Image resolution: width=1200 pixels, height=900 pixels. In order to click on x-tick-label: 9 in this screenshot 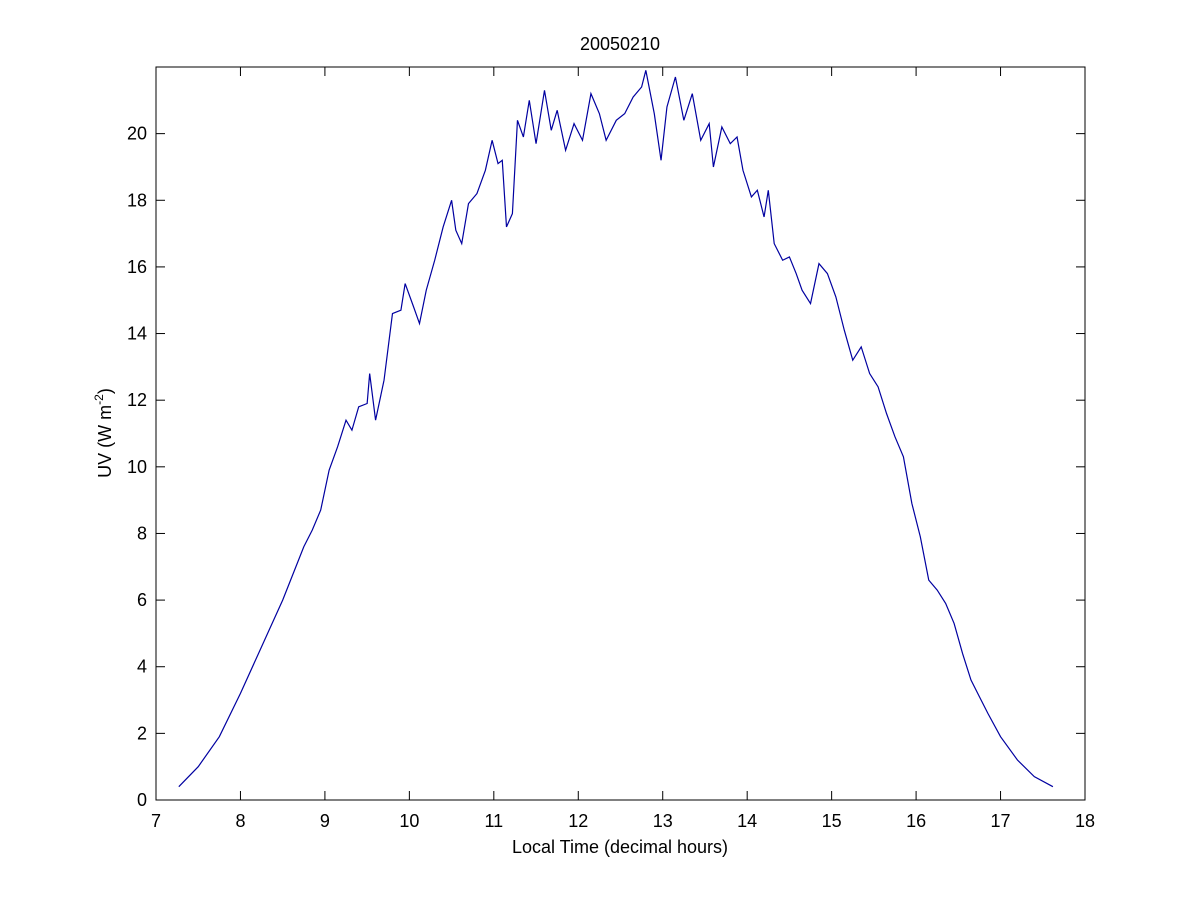, I will do `click(325, 821)`.